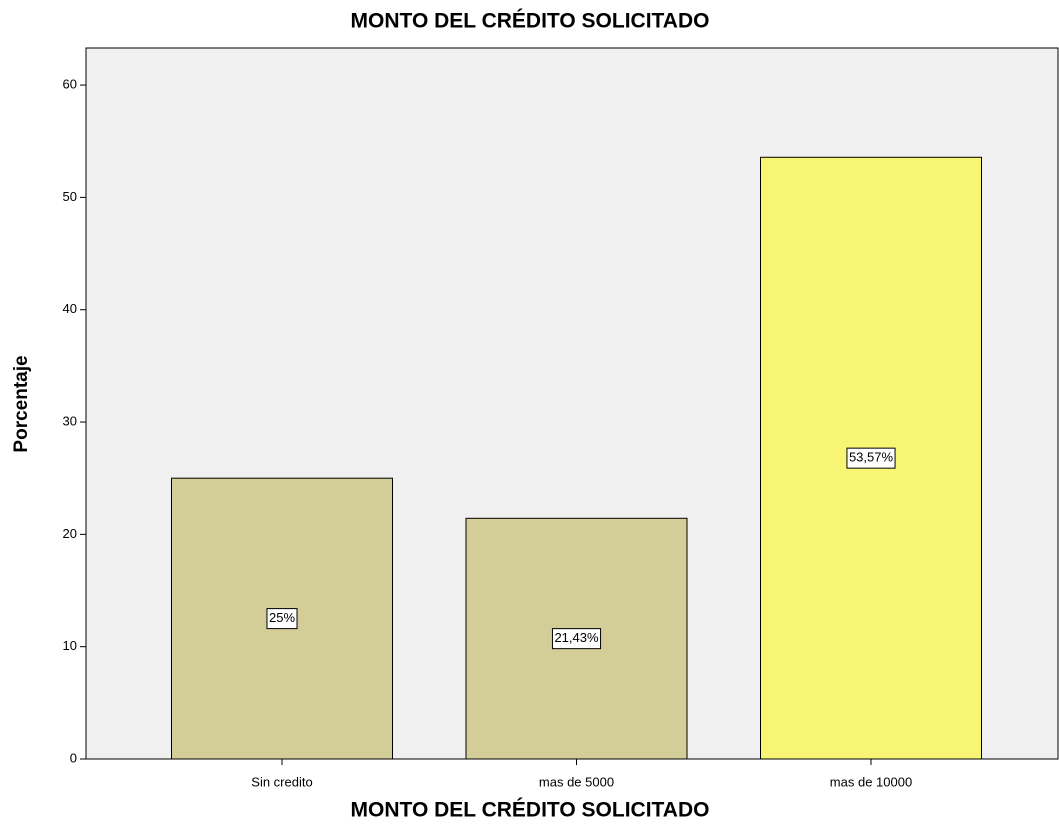  I want to click on data-label: 21,43%, so click(576, 637).